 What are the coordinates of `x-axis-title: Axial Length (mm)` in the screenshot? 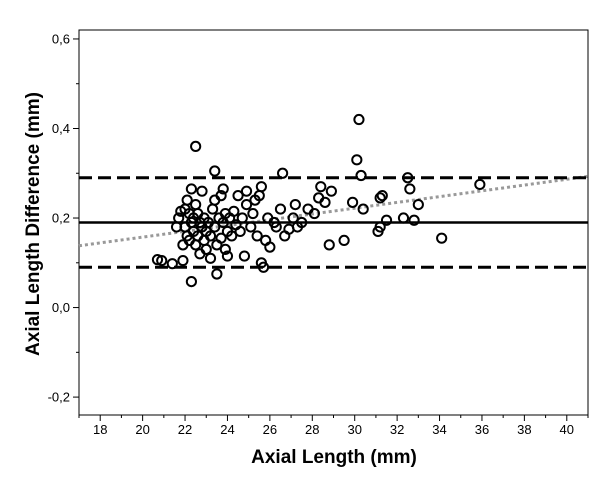 It's located at (334, 457).